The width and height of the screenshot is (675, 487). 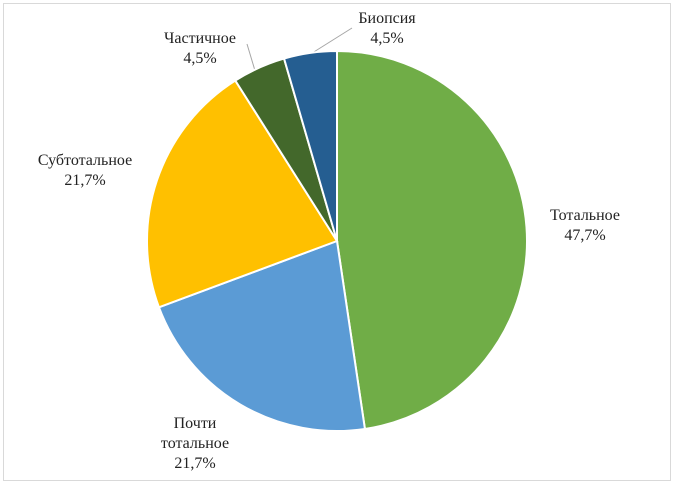 What do you see at coordinates (387, 18) in the screenshot?
I see `slice-label: Биопсия` at bounding box center [387, 18].